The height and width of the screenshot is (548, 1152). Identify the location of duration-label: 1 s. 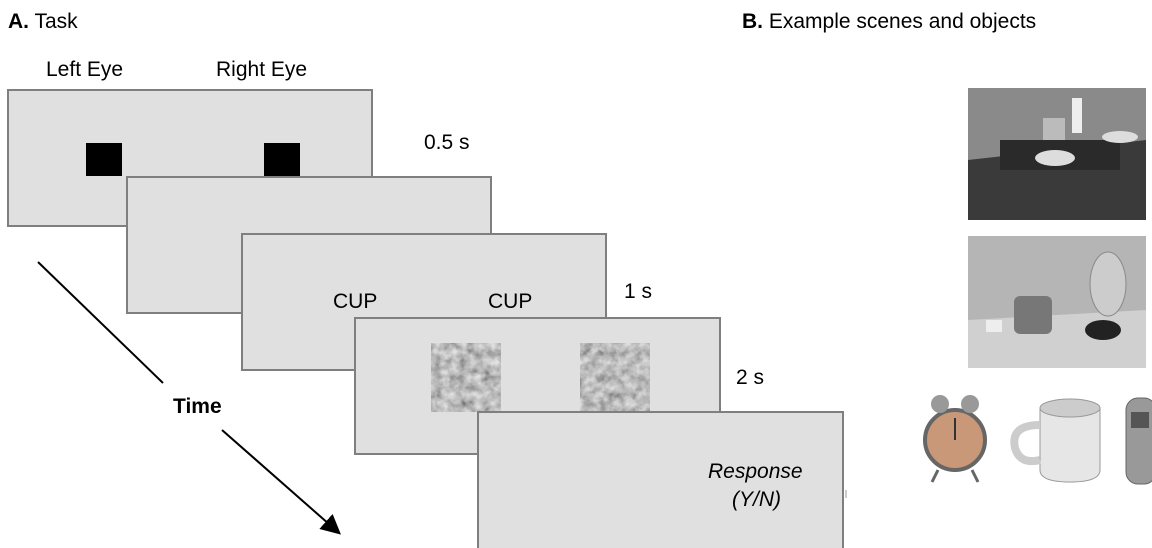
(638, 291).